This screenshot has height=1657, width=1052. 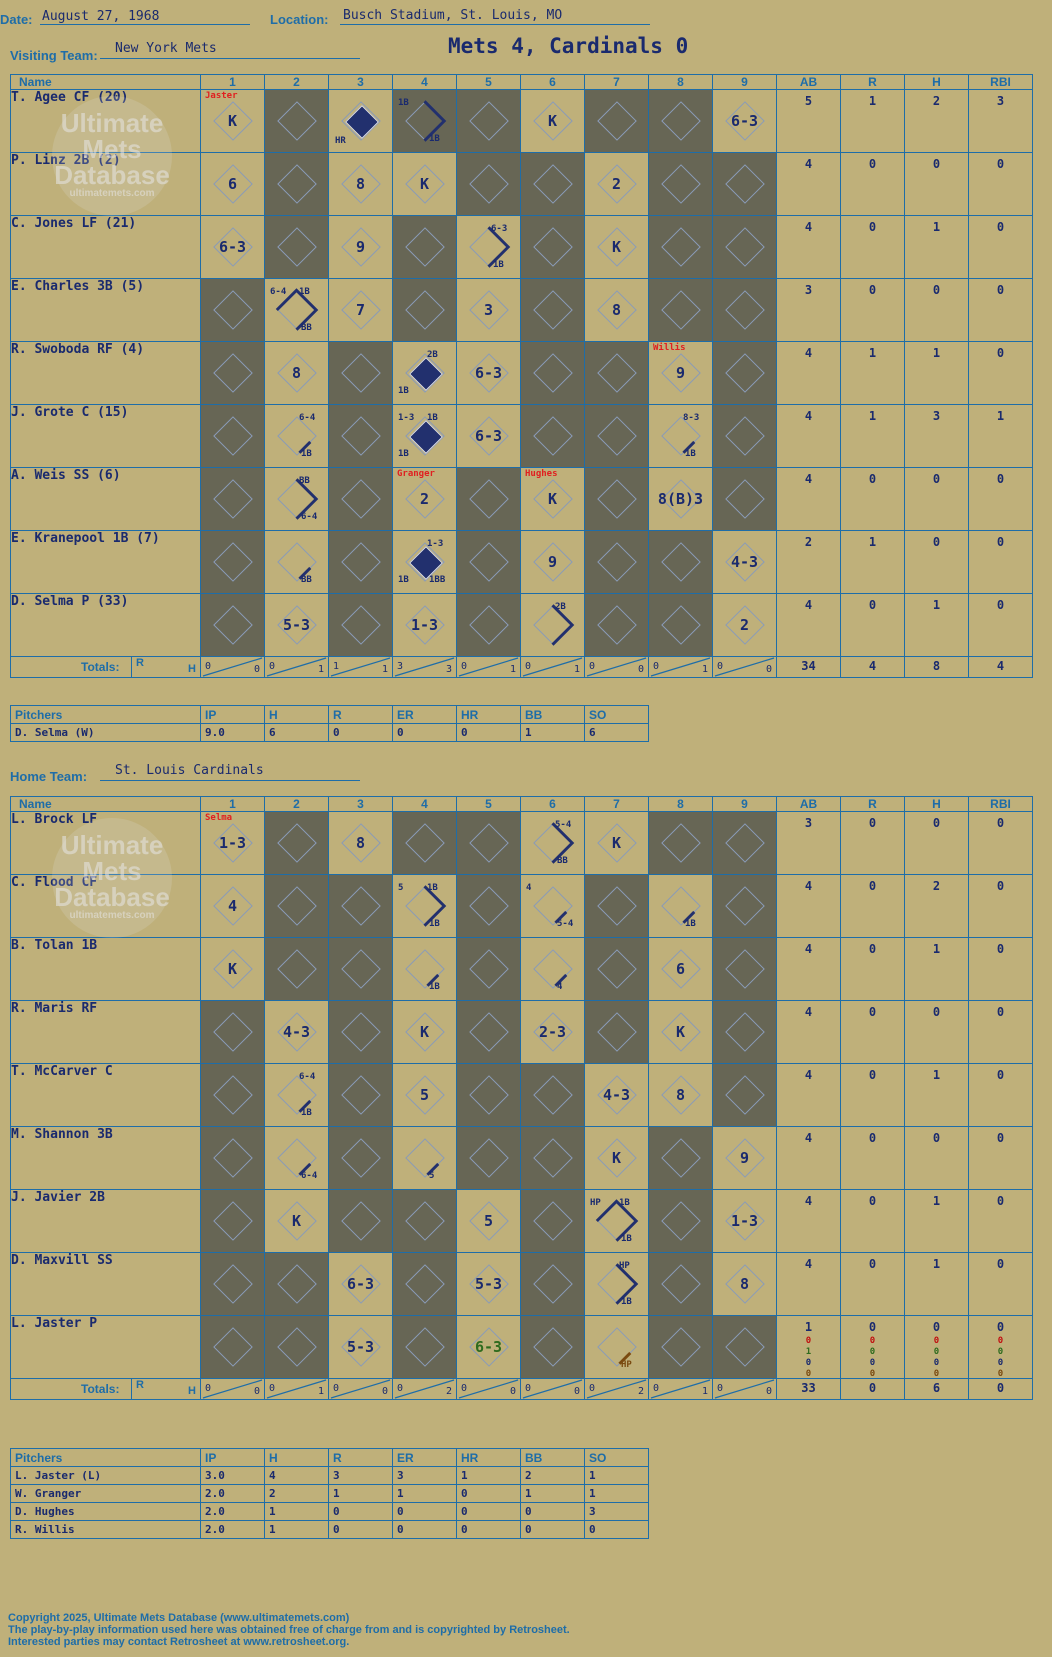 What do you see at coordinates (112, 193) in the screenshot?
I see `watermark-line4: ultimatemets.com` at bounding box center [112, 193].